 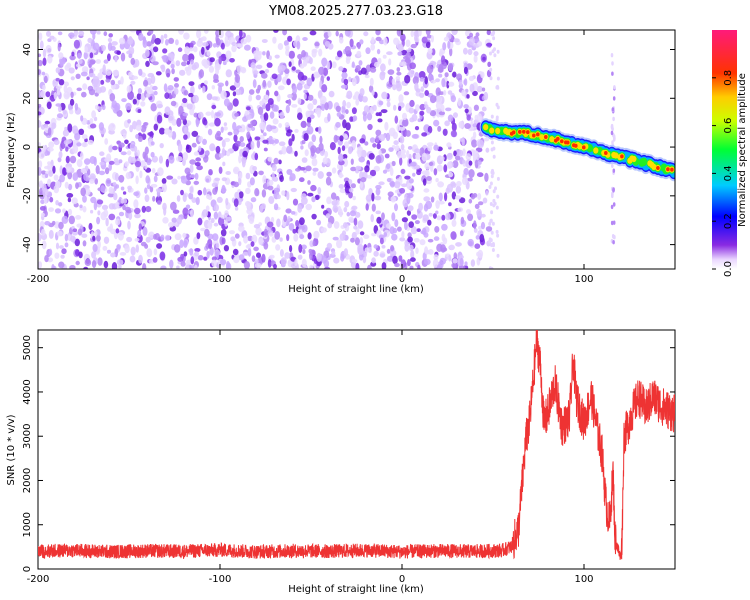 What do you see at coordinates (622, 156) in the screenshot?
I see `ridge-blob` at bounding box center [622, 156].